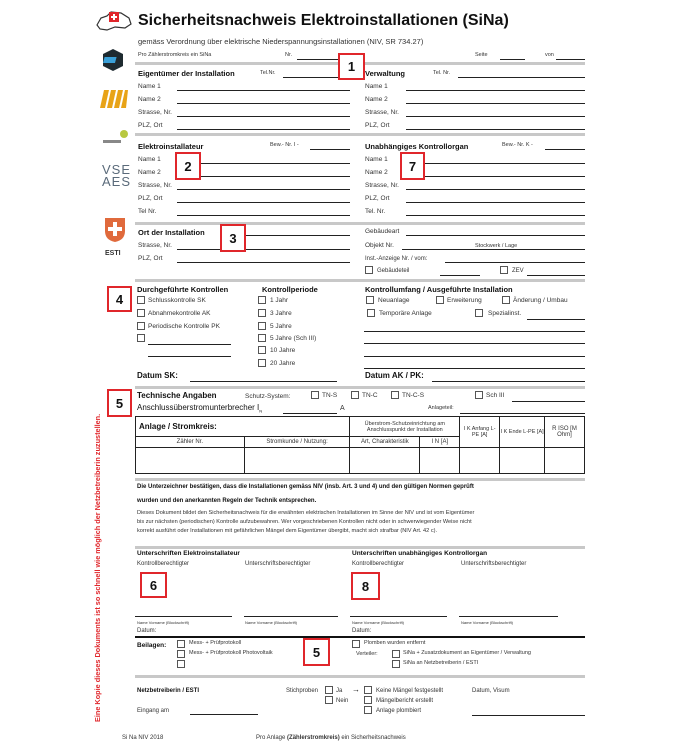 The width and height of the screenshot is (677, 755). I want to click on sk-checkbox, so click(141, 300).